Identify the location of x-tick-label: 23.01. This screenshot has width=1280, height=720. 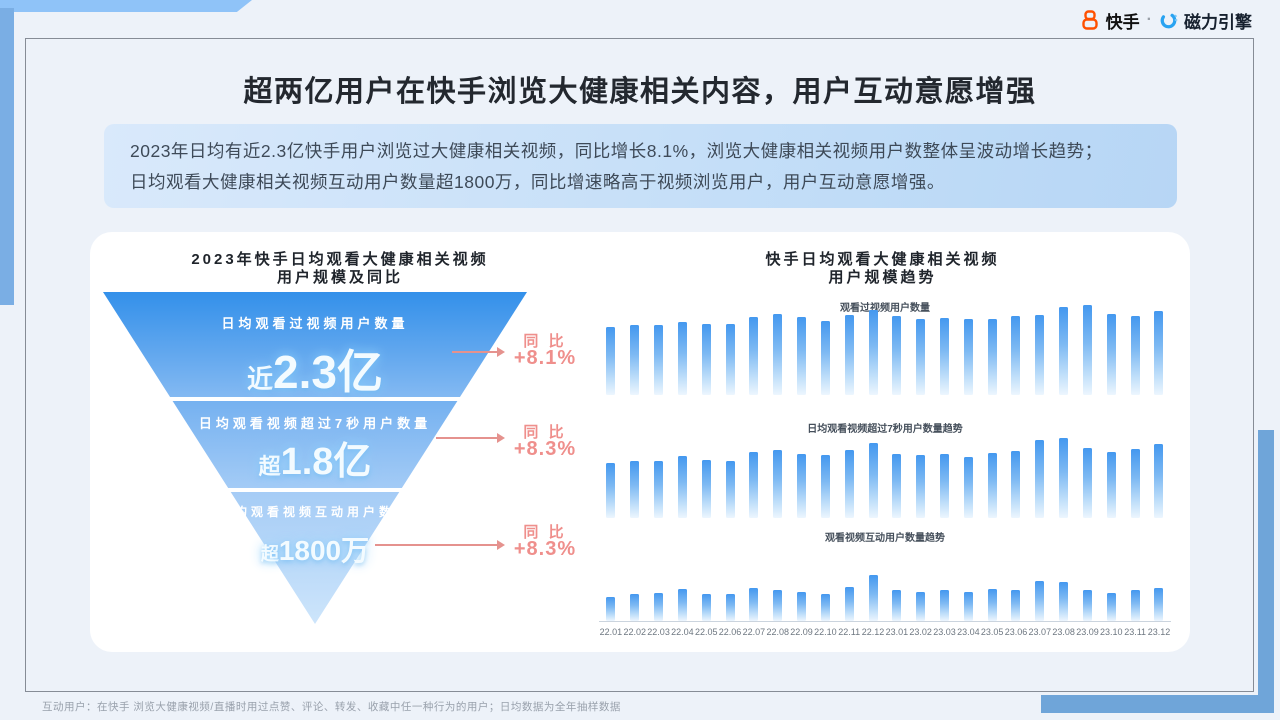
(897, 632).